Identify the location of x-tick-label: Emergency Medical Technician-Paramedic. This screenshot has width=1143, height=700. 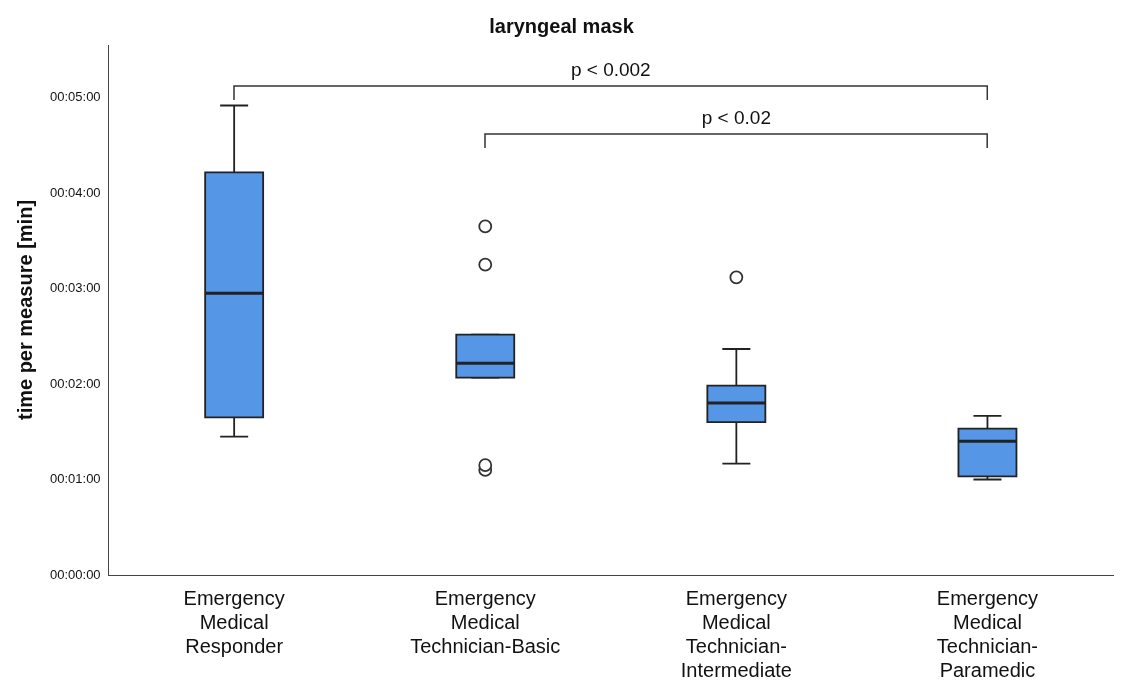
(987, 633).